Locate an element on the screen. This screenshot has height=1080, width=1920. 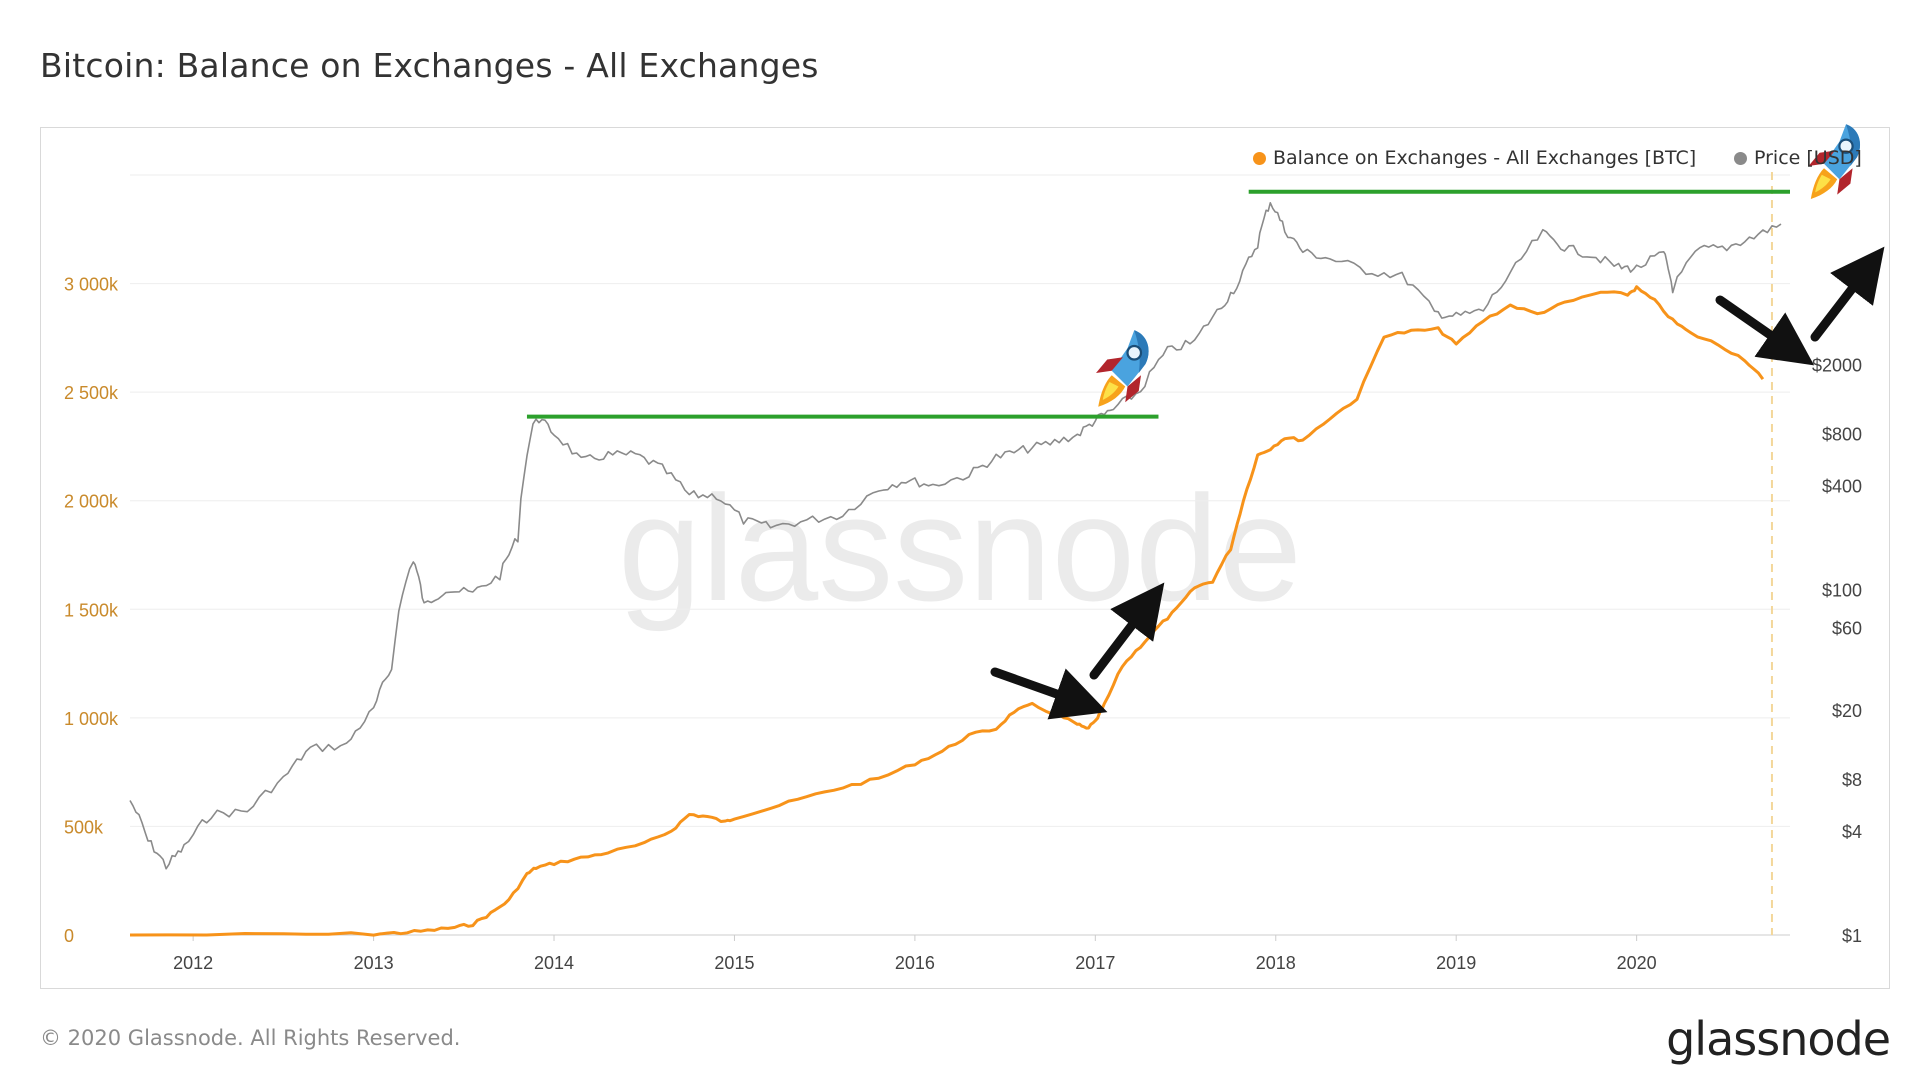
x-tick-label: 2019 is located at coordinates (1456, 963).